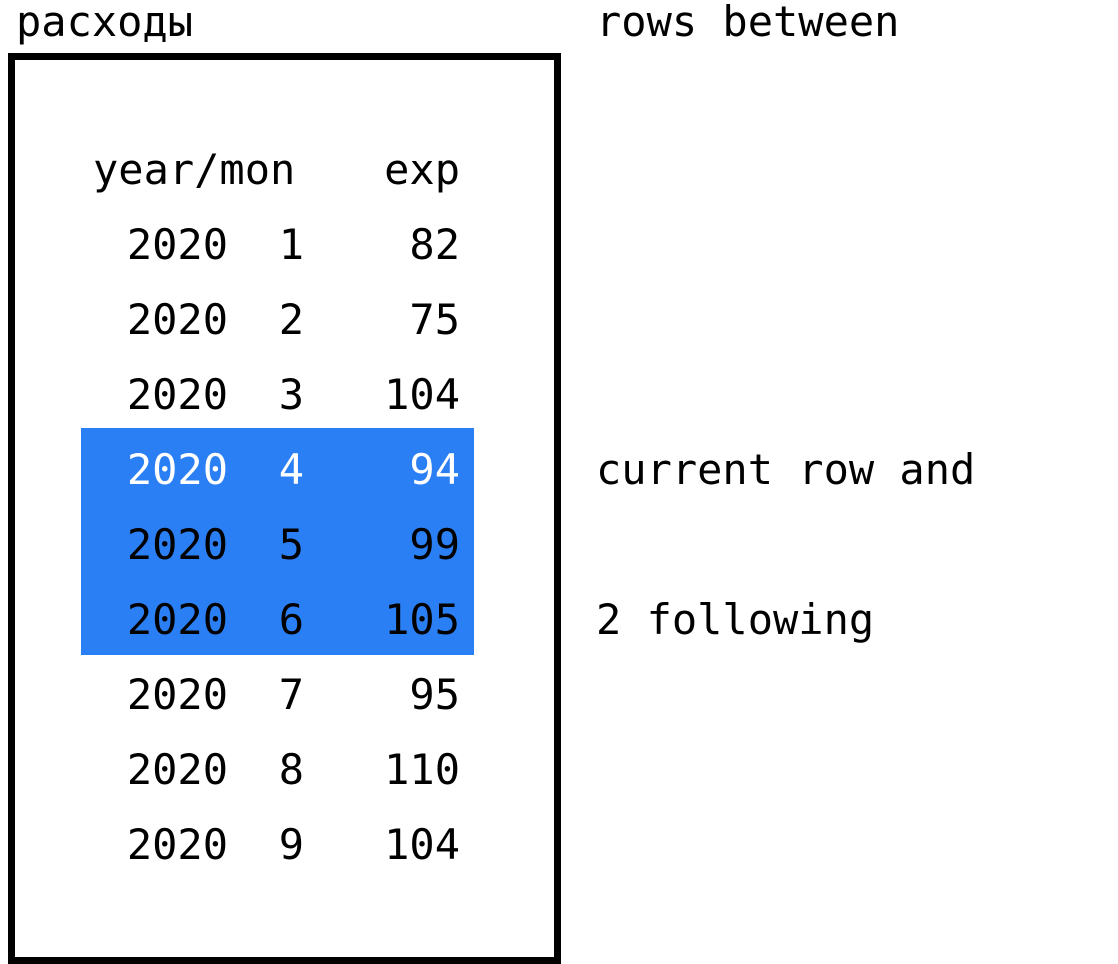 The image size is (1118, 964). What do you see at coordinates (291, 619) in the screenshot?
I see `cell-month: 6` at bounding box center [291, 619].